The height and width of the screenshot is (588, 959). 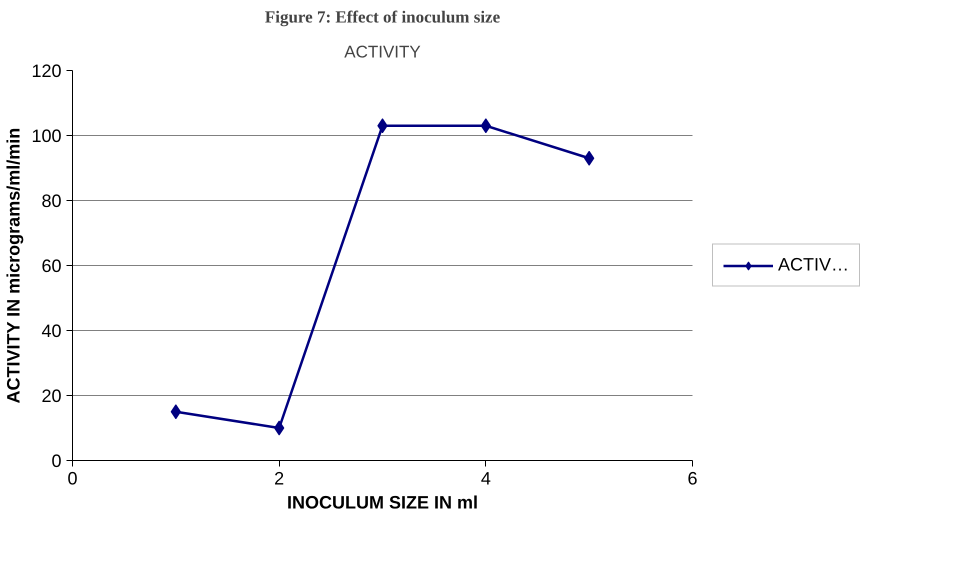 I want to click on x-tick-label: 6, so click(x=692, y=478).